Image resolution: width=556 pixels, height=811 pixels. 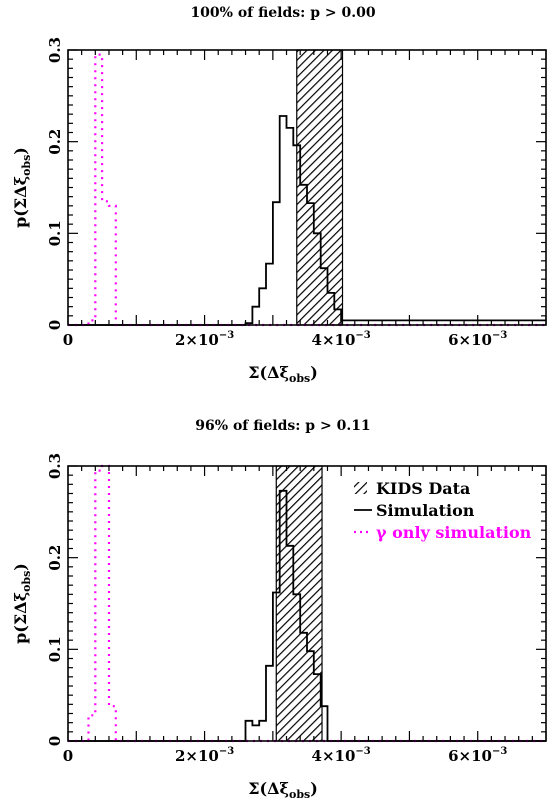 I want to click on chart-title: 100% of fields: p > 0.00, so click(x=282, y=13).